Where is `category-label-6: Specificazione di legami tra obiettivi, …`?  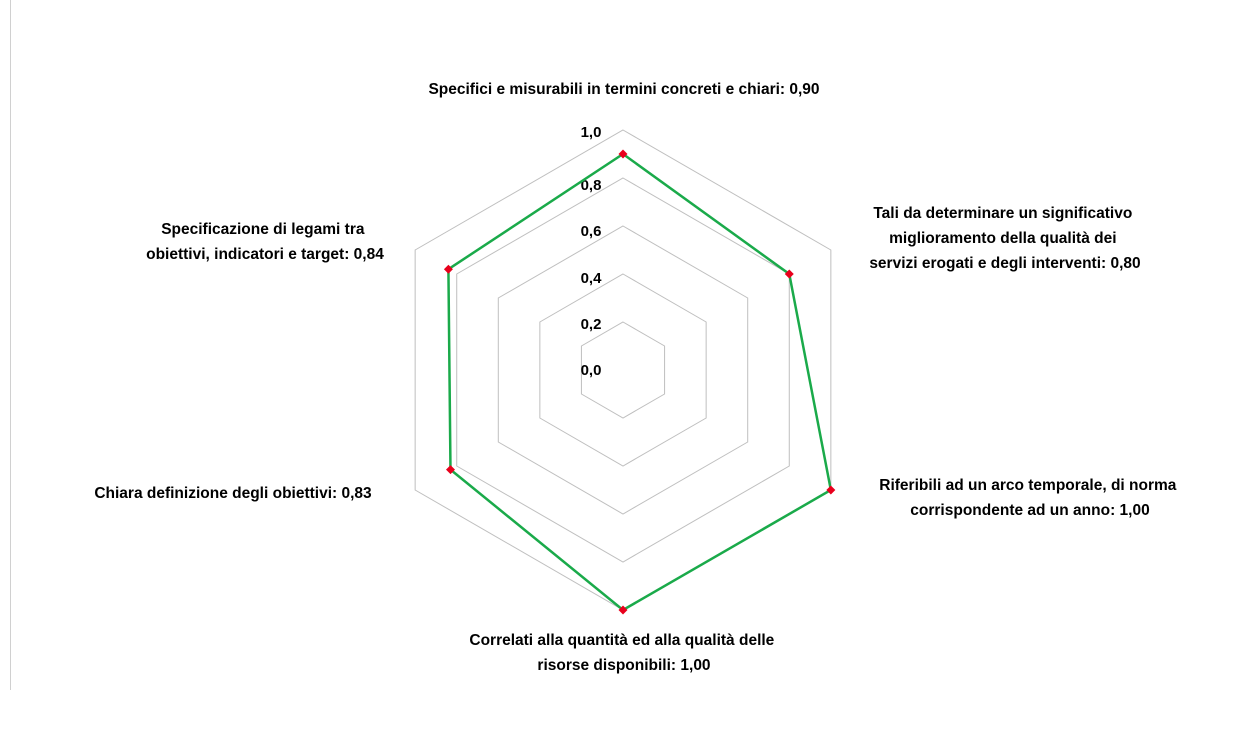
category-label-6: Specificazione di legami tra obiettivi, … is located at coordinates (265, 242).